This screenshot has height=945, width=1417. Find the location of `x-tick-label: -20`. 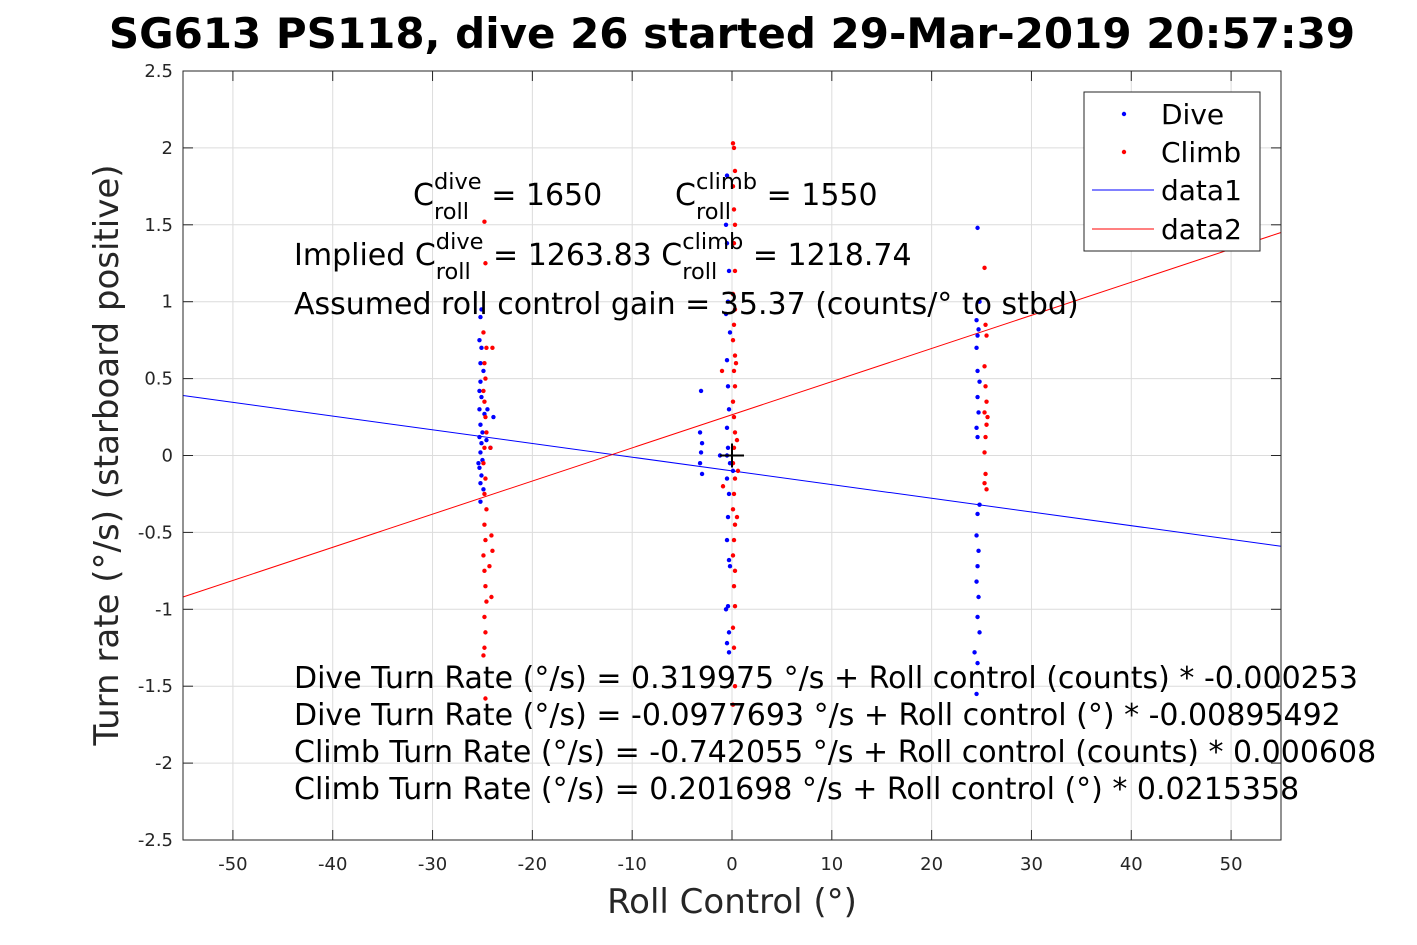

x-tick-label: -20 is located at coordinates (532, 864).